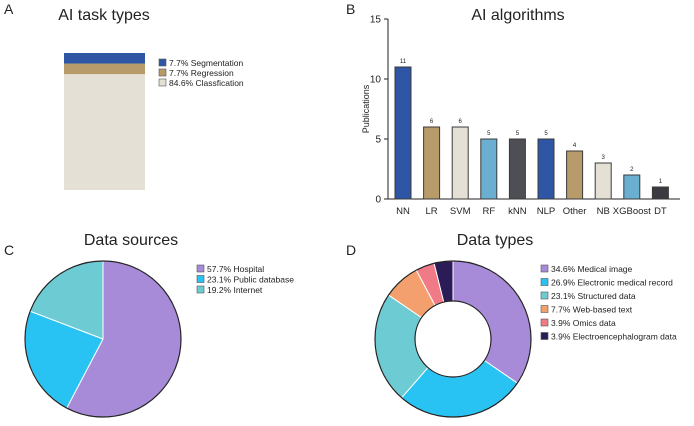 This screenshot has height=426, width=694. Describe the element at coordinates (592, 310) in the screenshot. I see `legend-label-web-based-text: 7.7% Web-based text` at that location.